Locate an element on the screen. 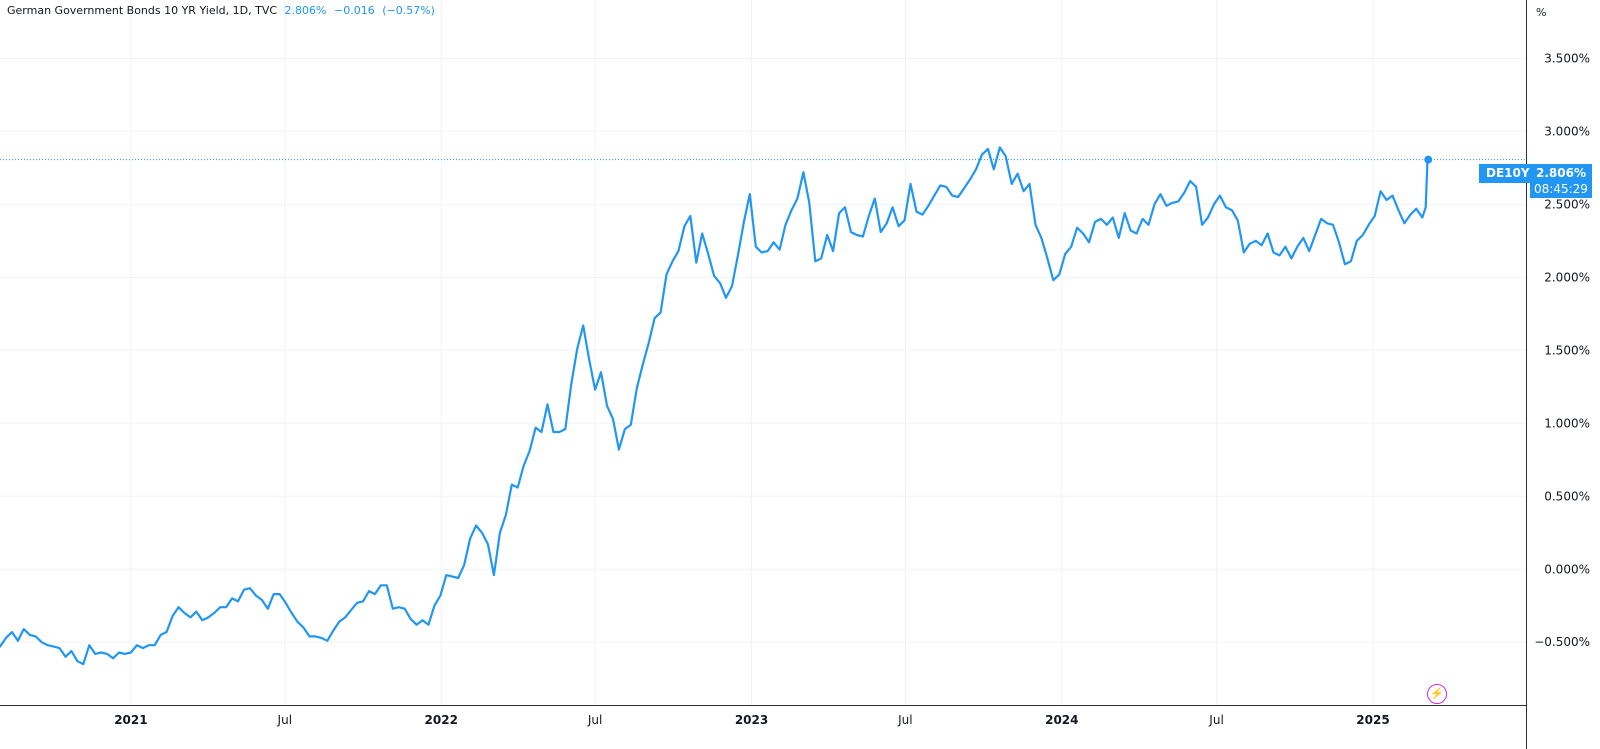 This screenshot has height=749, width=1600. y-tick-label: 3.000% is located at coordinates (1567, 131).